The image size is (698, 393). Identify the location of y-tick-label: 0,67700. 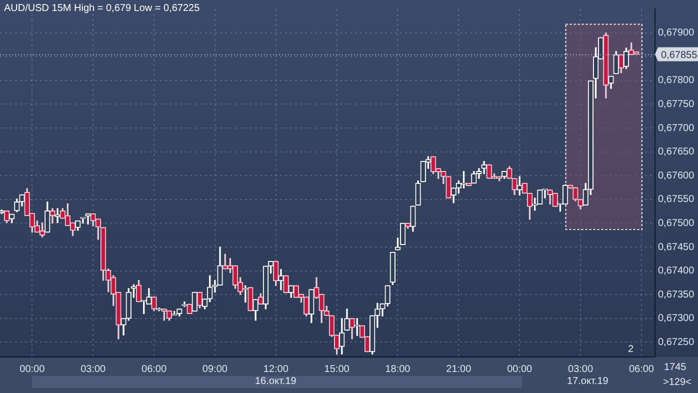
(676, 128).